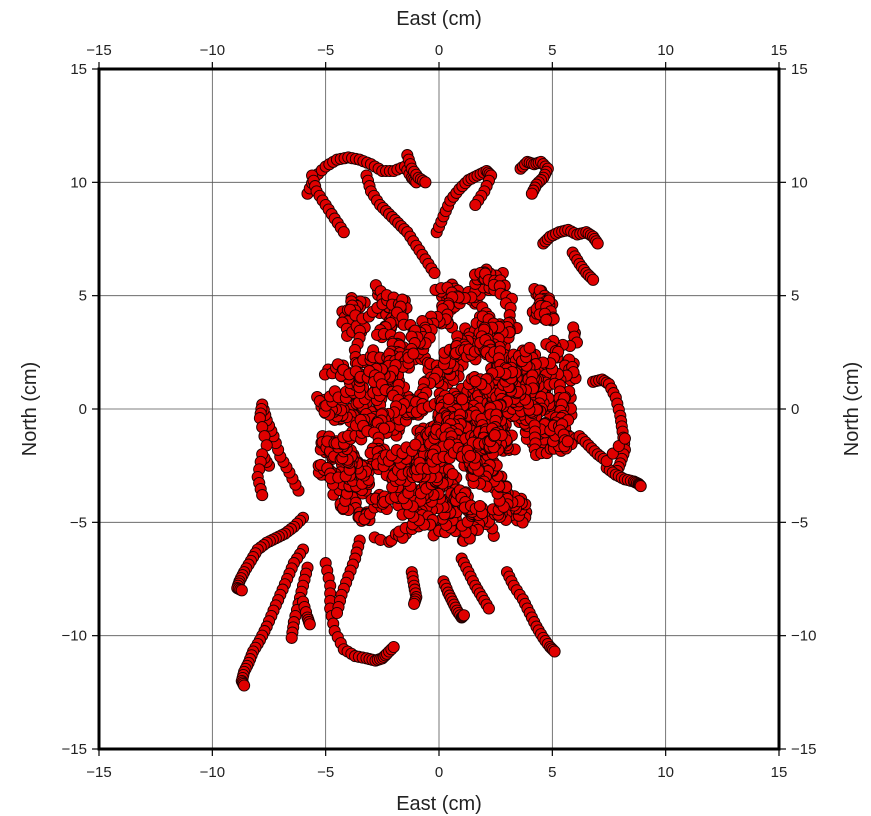 The image size is (871, 816). What do you see at coordinates (98, 772) in the screenshot?
I see `x-tick-label-bottom: −15` at bounding box center [98, 772].